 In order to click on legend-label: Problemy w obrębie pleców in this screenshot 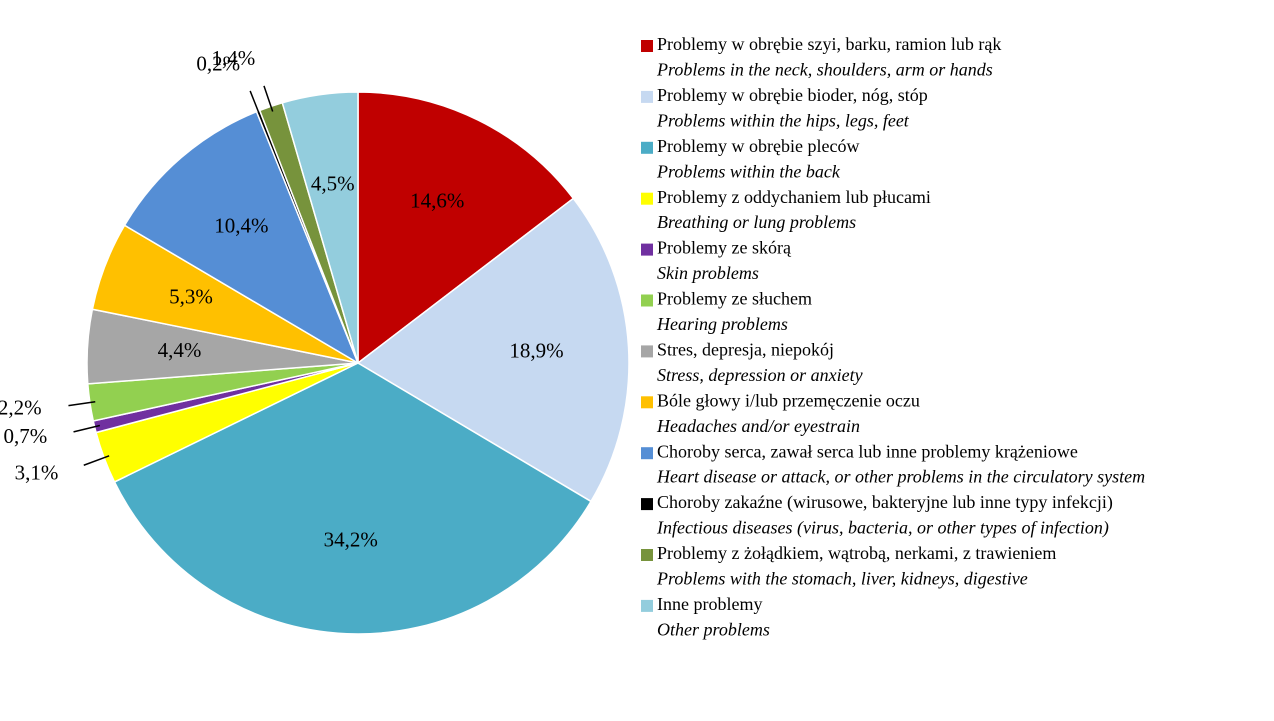, I will do `click(758, 146)`.